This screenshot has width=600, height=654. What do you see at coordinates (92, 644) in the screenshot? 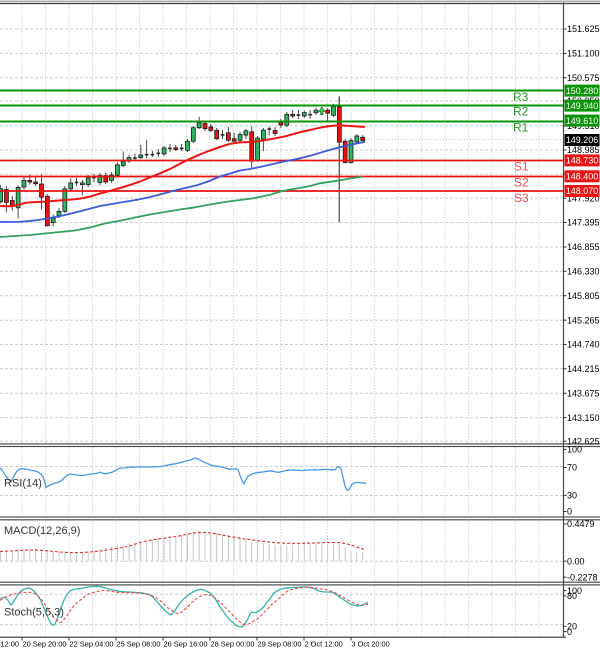
I see `svg-text: 22 Sep 04:00` at bounding box center [92, 644].